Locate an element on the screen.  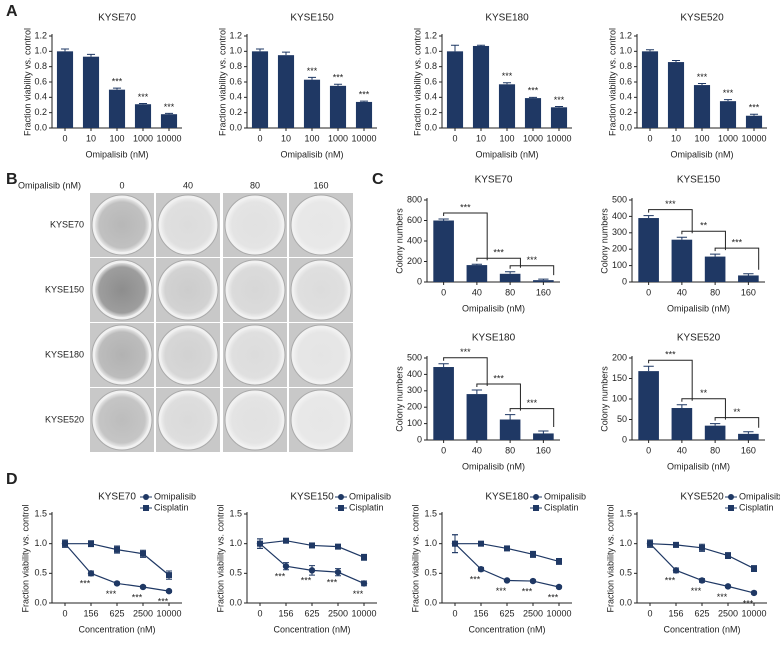
y-tick-label: 0.4 is located at coordinates (625, 97).